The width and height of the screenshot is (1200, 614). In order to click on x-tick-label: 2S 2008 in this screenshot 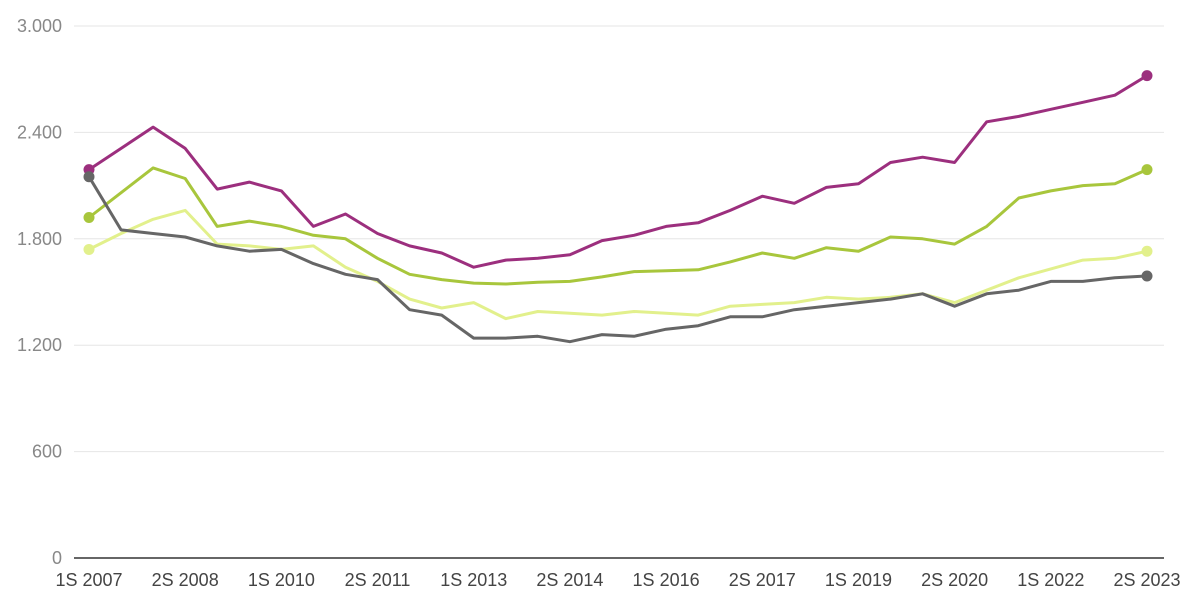, I will do `click(185, 580)`.